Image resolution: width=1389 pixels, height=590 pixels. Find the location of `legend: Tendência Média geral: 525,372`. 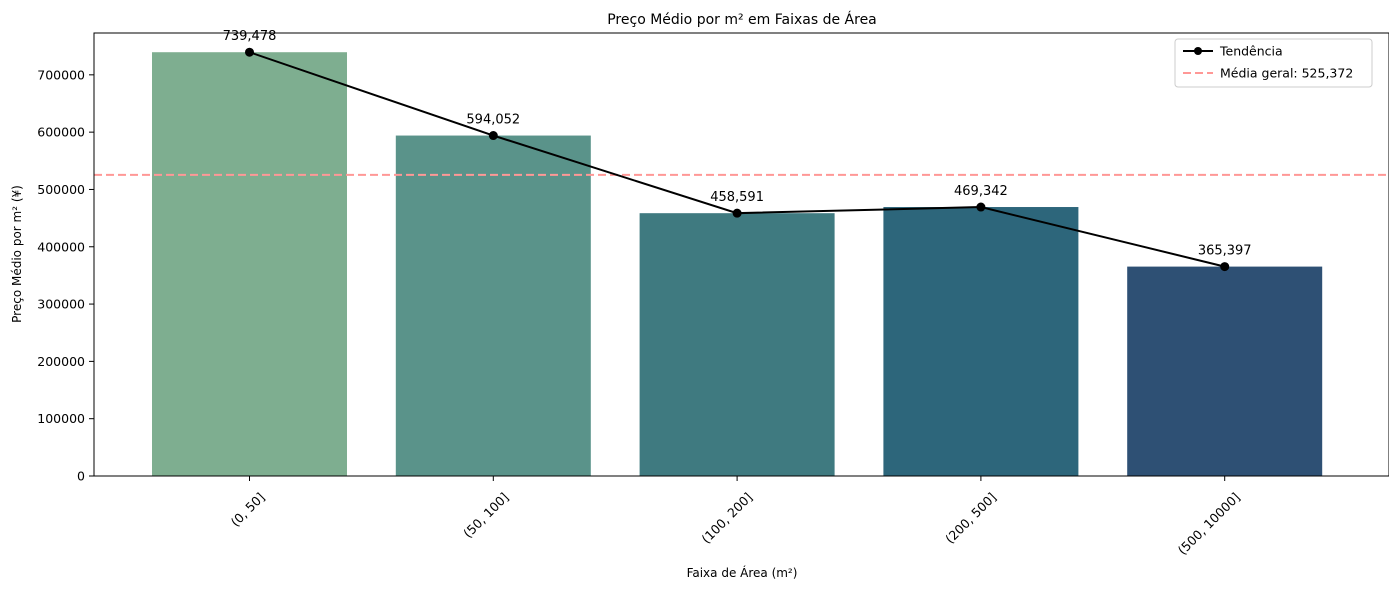

legend: Tendência Média geral: 525,372 is located at coordinates (1273, 63).